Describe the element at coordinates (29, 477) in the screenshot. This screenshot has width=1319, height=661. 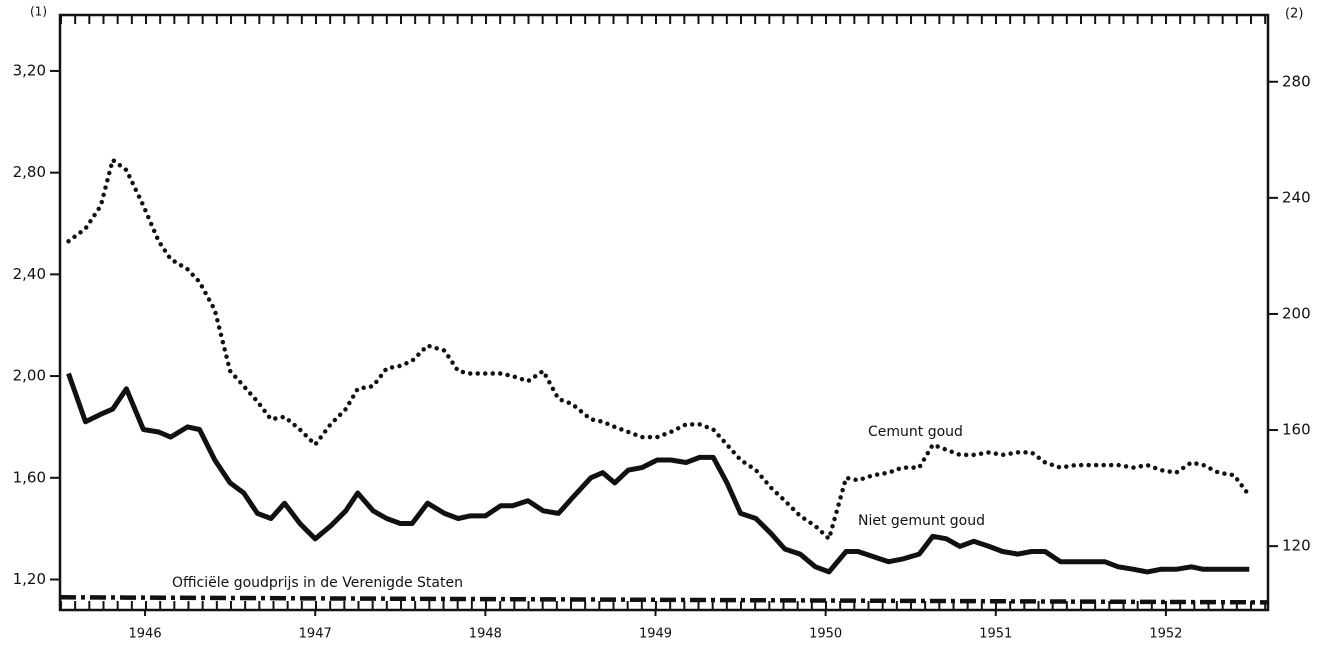
I see `y-tick-label: 1,60` at that location.